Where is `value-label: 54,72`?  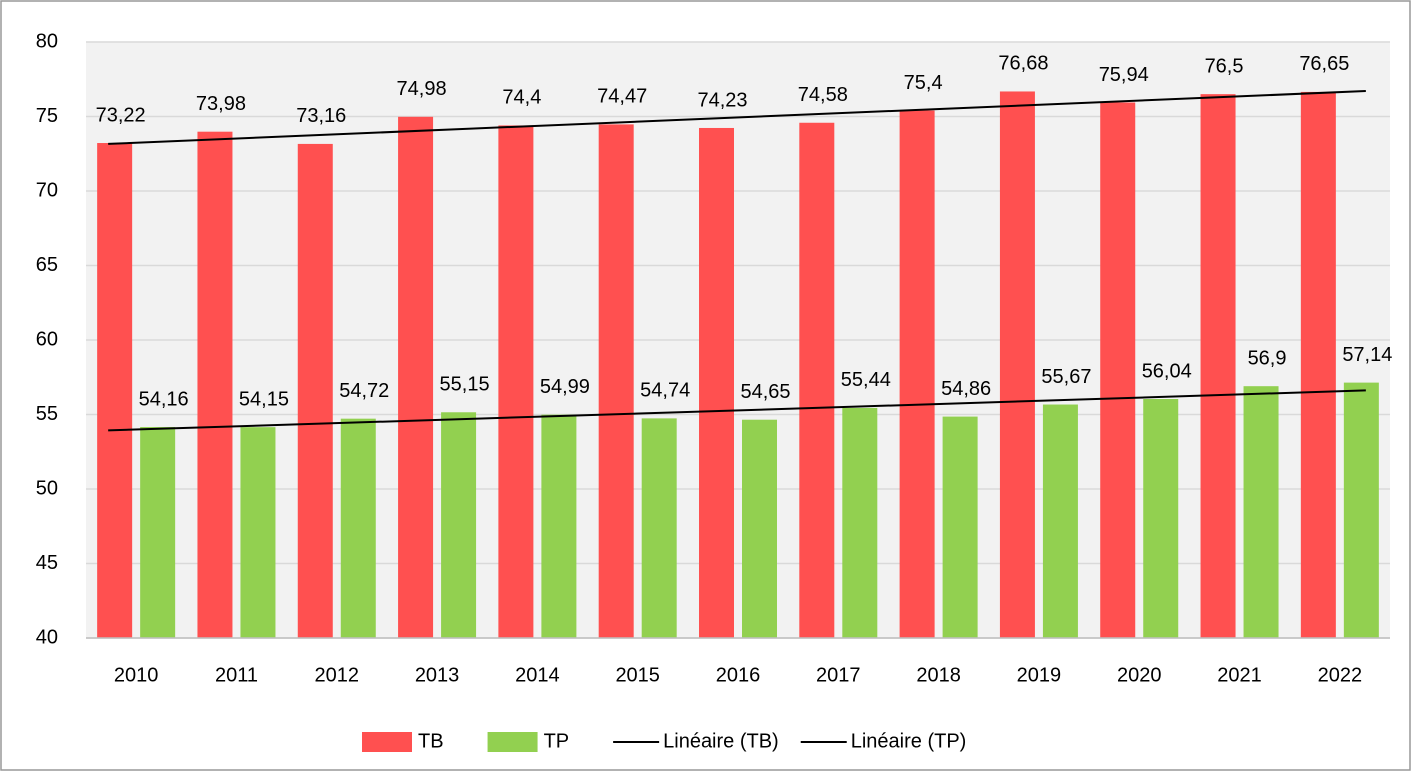
value-label: 54,72 is located at coordinates (364, 391).